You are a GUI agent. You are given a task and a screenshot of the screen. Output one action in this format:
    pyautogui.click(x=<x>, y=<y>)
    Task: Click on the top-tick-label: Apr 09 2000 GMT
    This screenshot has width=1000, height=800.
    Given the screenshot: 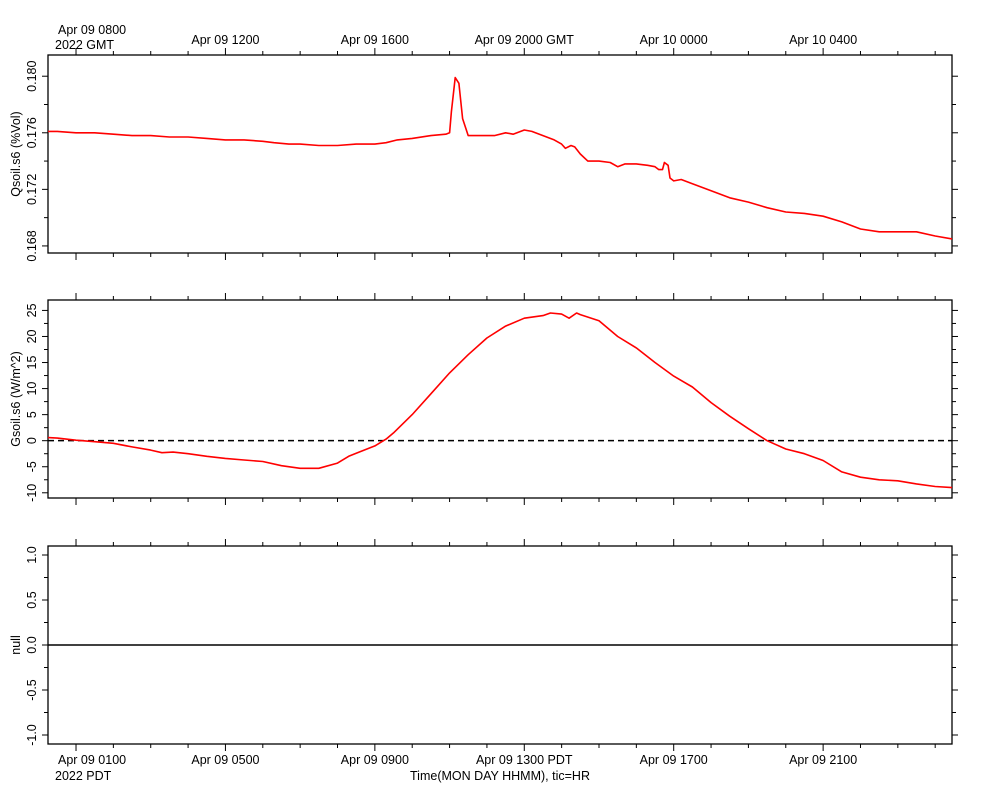 What is the action you would take?
    pyautogui.click(x=525, y=40)
    